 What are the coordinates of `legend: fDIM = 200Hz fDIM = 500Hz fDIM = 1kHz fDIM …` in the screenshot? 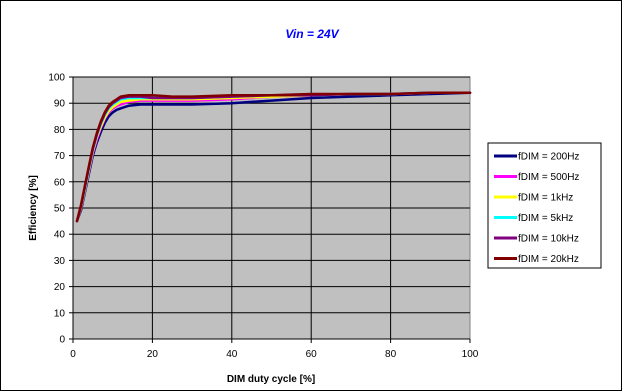 It's located at (544, 205).